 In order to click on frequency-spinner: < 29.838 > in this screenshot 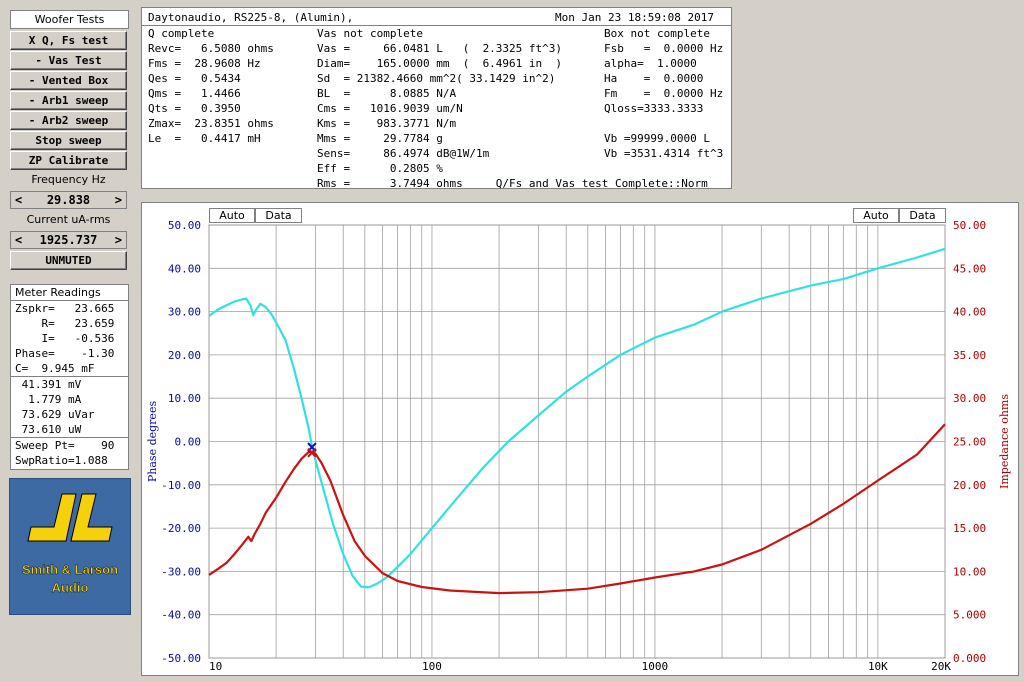, I will do `click(68, 200)`.